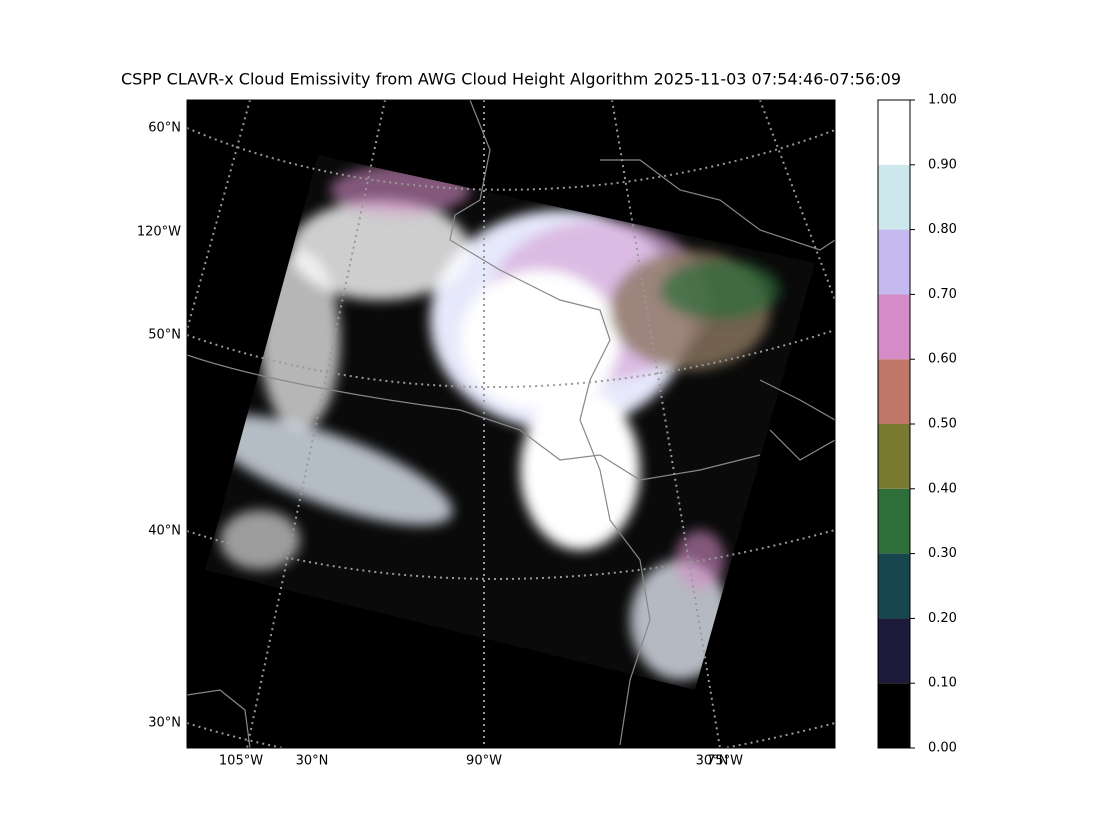 Image resolution: width=1120 pixels, height=840 pixels. What do you see at coordinates (164, 531) in the screenshot?
I see `lat-label: 40°N` at bounding box center [164, 531].